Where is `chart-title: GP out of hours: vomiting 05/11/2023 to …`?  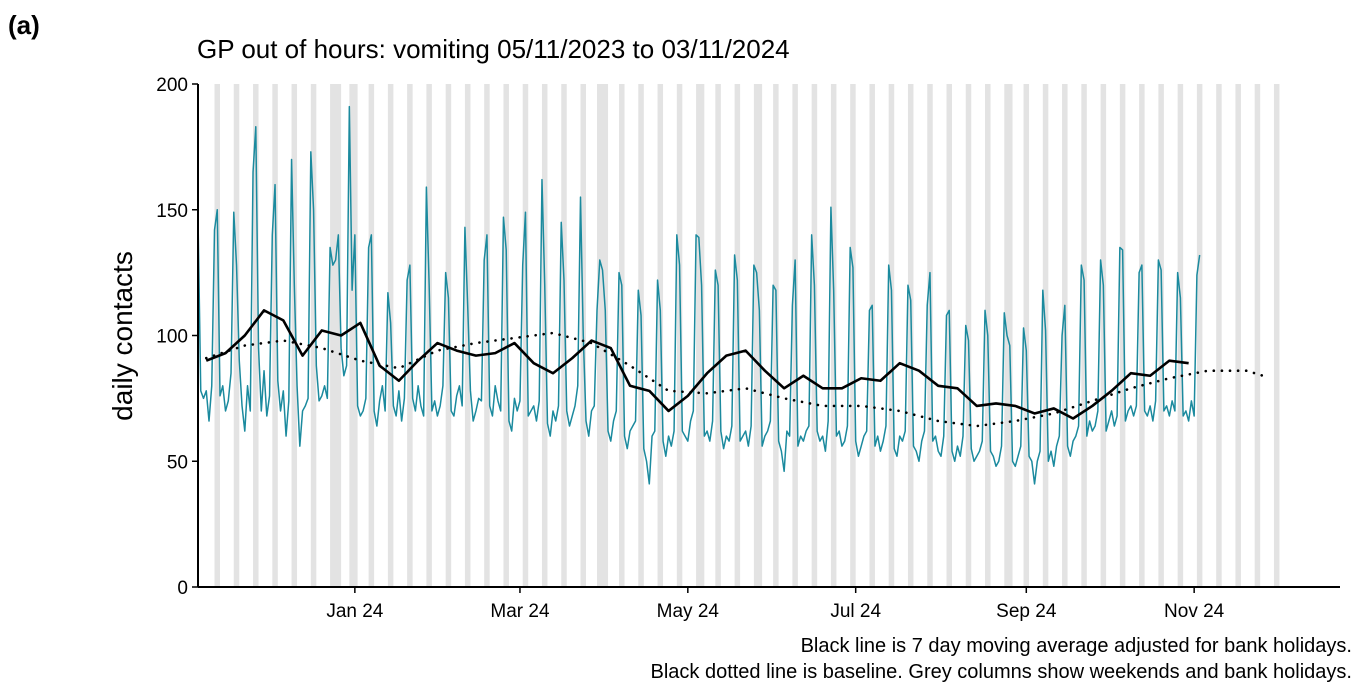 chart-title: GP out of hours: vomiting 05/11/2023 to … is located at coordinates (493, 49).